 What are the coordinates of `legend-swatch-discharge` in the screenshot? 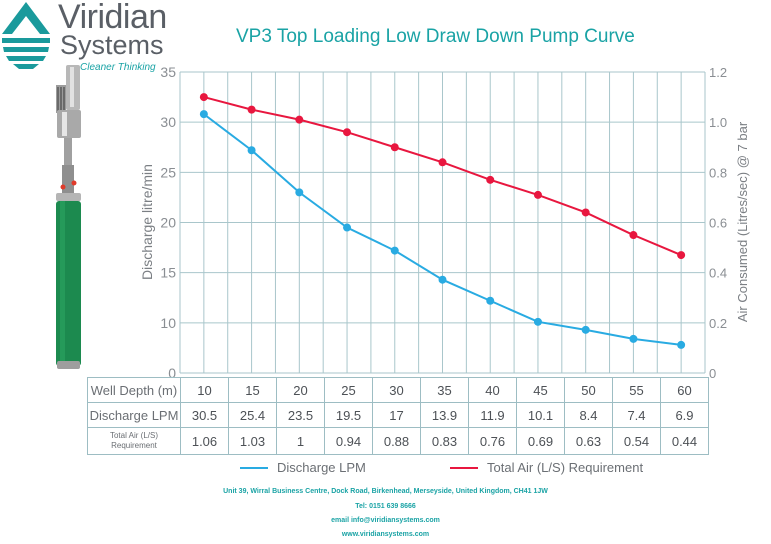 It's located at (254, 467).